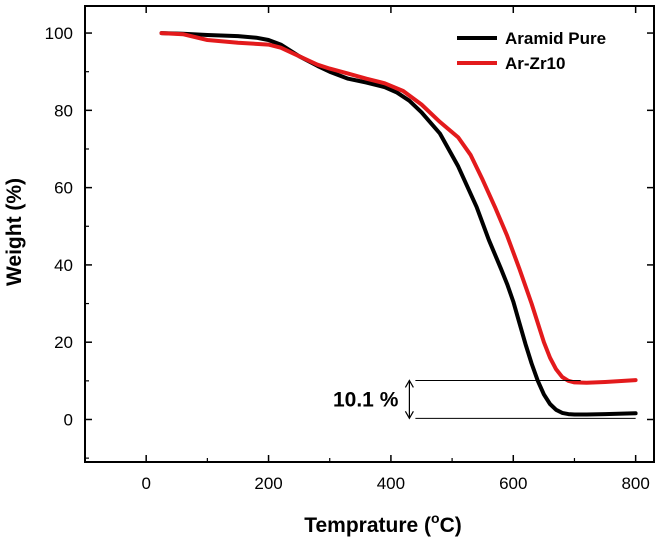  Describe the element at coordinates (535, 63) in the screenshot. I see `legend-label: Ar-Zr10` at that location.